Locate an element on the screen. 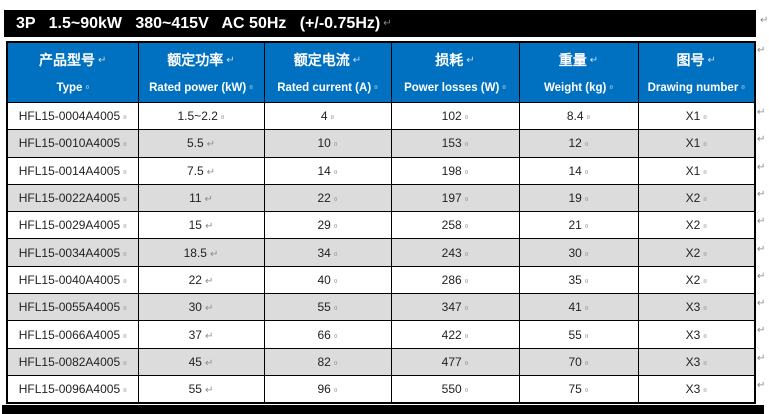 The image size is (769, 414). cell-value: HFL15-0029A4005 is located at coordinates (69, 225).